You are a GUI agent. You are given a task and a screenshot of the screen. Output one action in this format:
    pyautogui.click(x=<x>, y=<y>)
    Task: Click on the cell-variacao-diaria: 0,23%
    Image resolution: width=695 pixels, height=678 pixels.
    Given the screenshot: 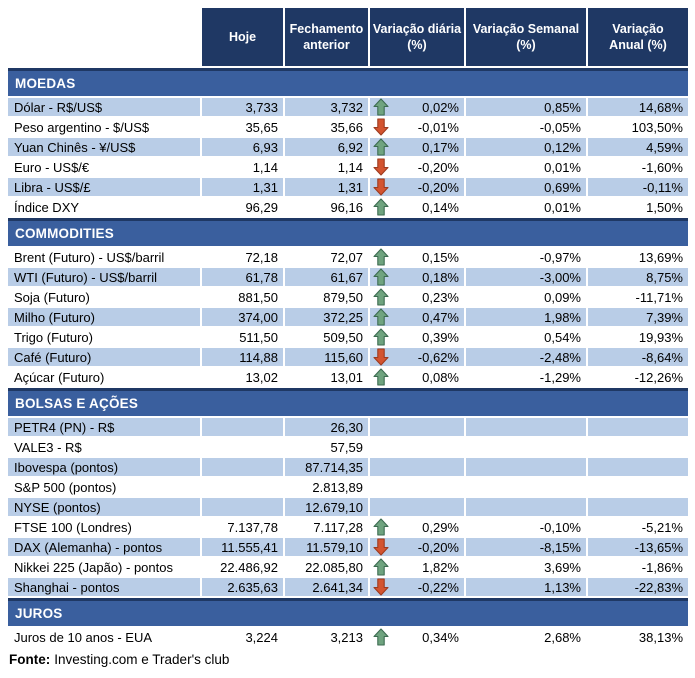 What is the action you would take?
    pyautogui.click(x=417, y=297)
    